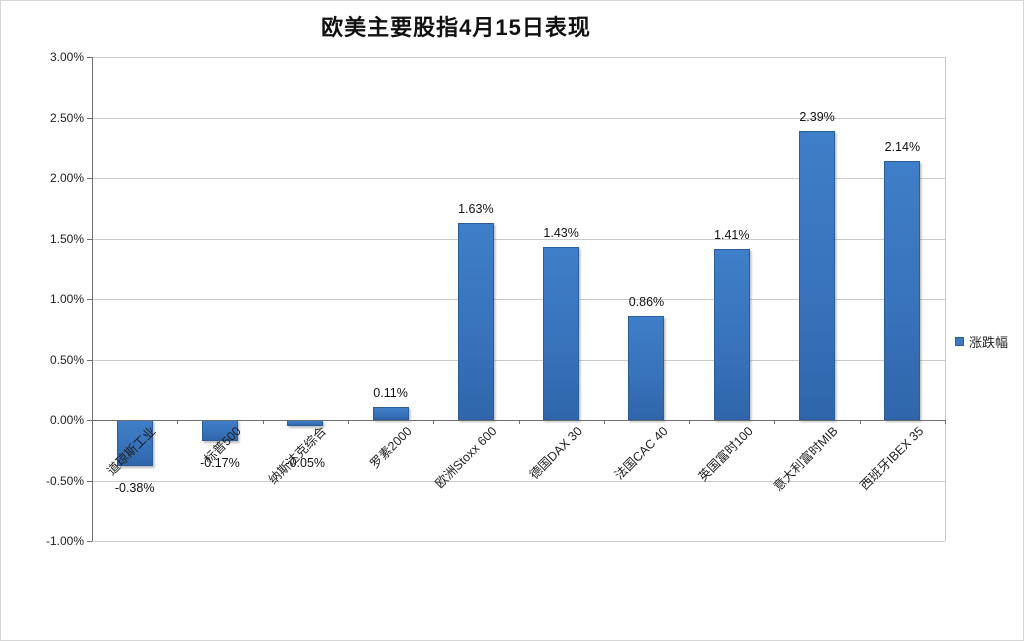  What do you see at coordinates (220, 462) in the screenshot?
I see `bar-data-label: -0.17%` at bounding box center [220, 462].